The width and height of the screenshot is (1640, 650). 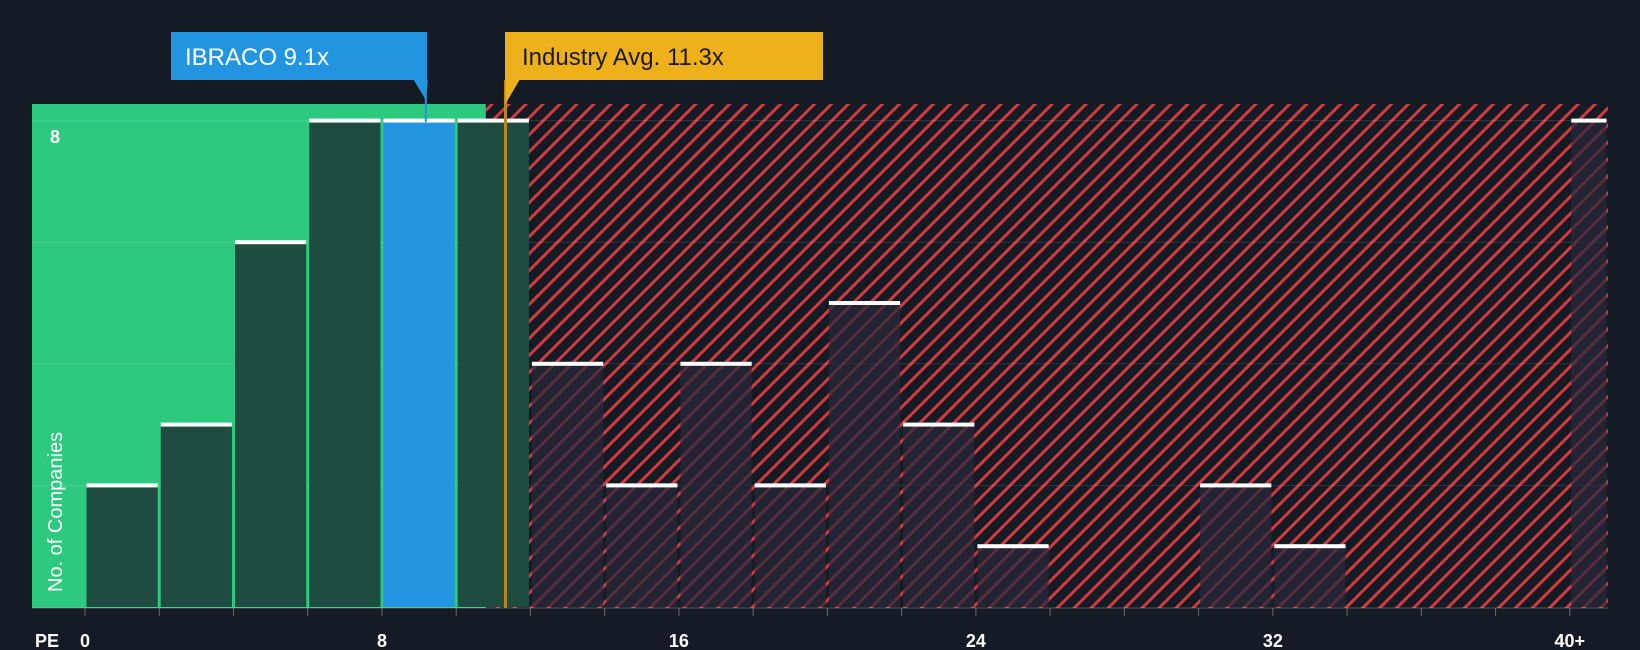 I want to click on x-tick-label: 24, so click(x=976, y=640).